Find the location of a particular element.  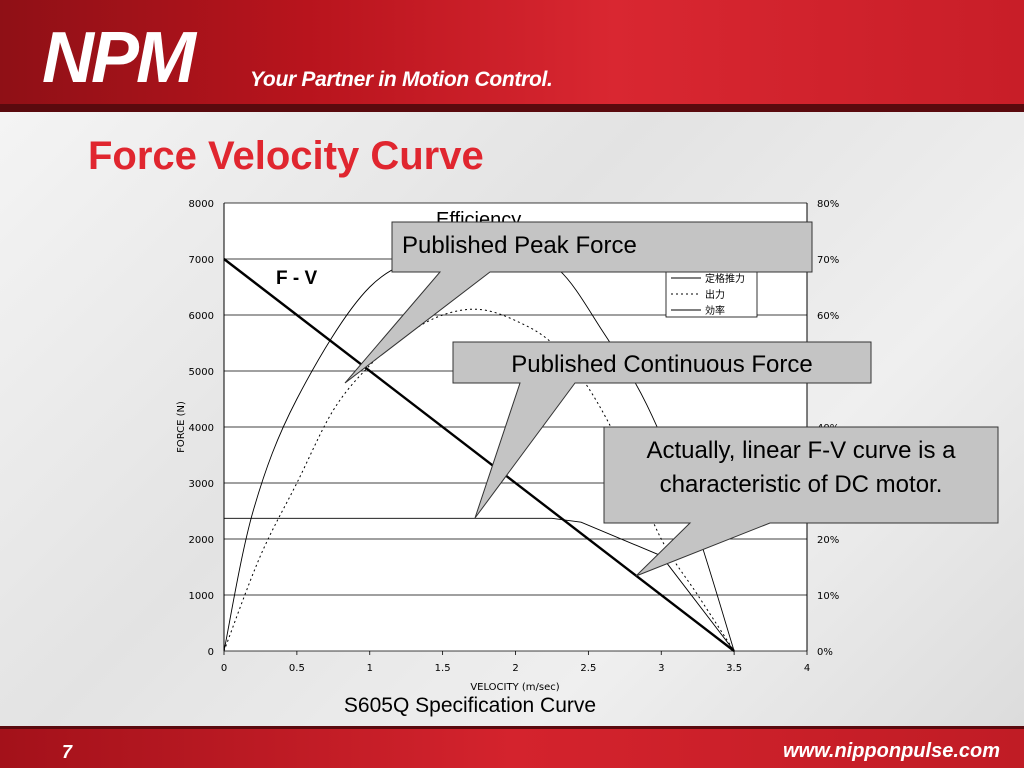

y2-tick-label: 10% is located at coordinates (828, 596).